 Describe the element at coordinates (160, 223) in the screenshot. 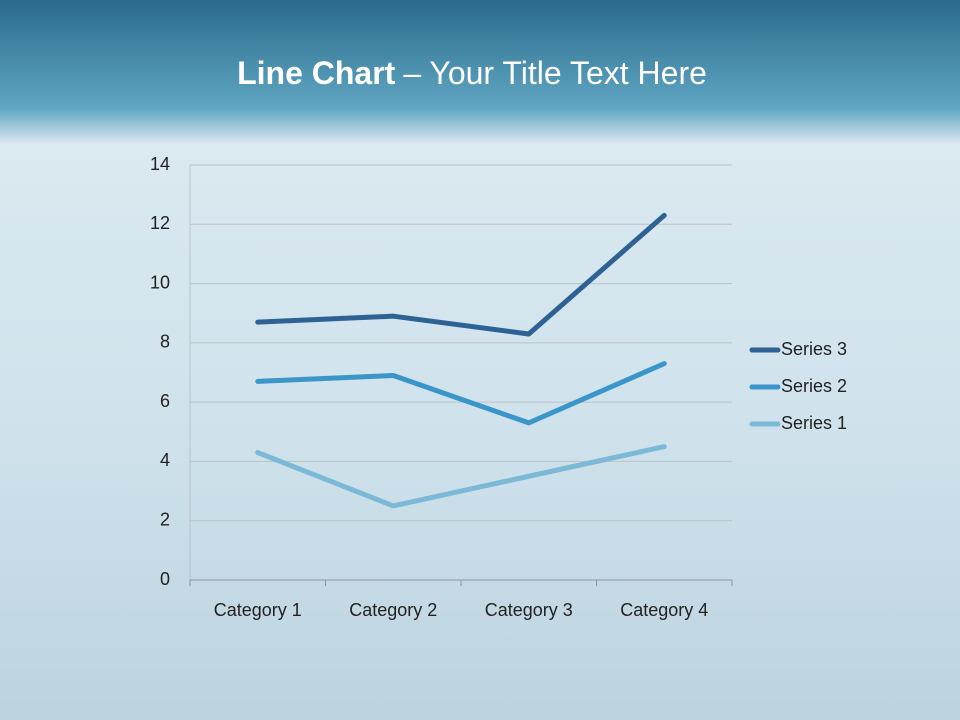

I see `y-tick-label: 12` at that location.